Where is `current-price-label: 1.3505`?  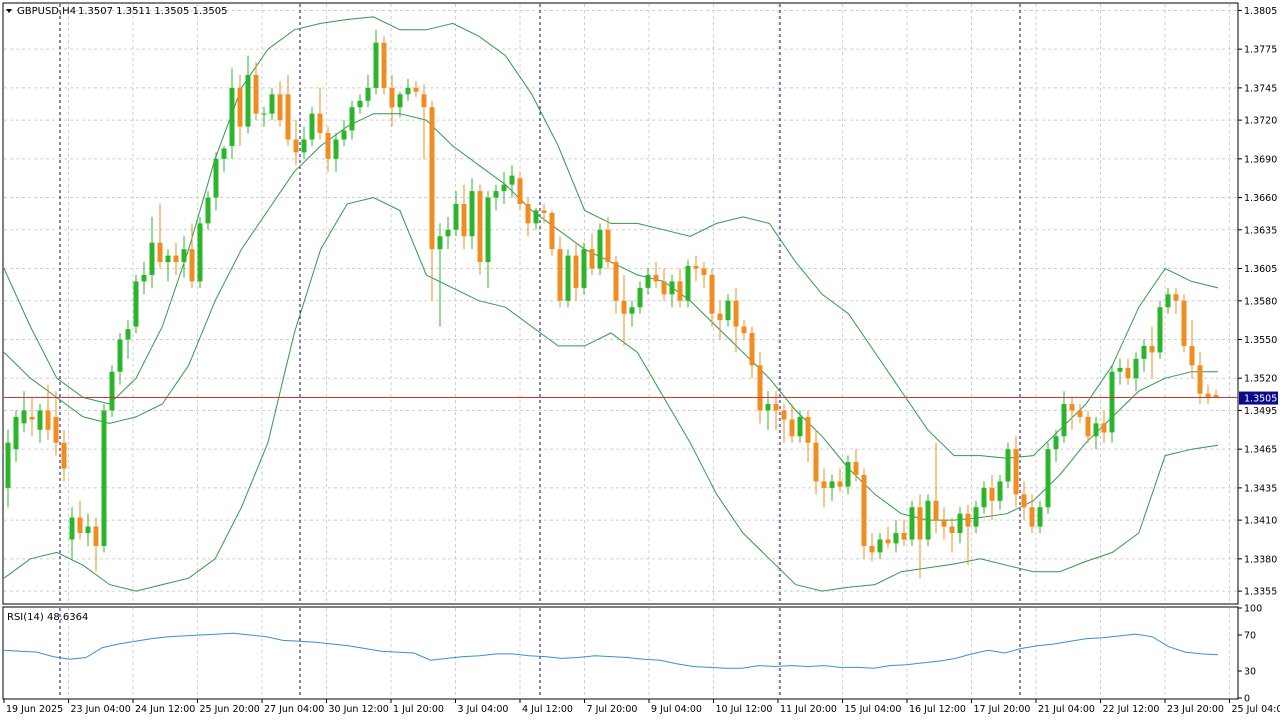
current-price-label: 1.3505 is located at coordinates (1260, 399).